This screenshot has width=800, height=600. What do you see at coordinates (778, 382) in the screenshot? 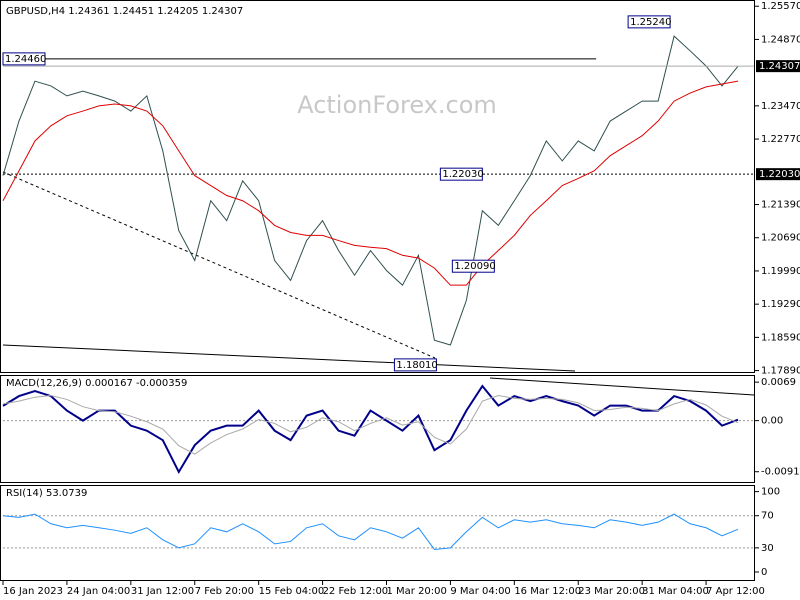
I see `y-tick-label: 0.0069` at bounding box center [778, 382].